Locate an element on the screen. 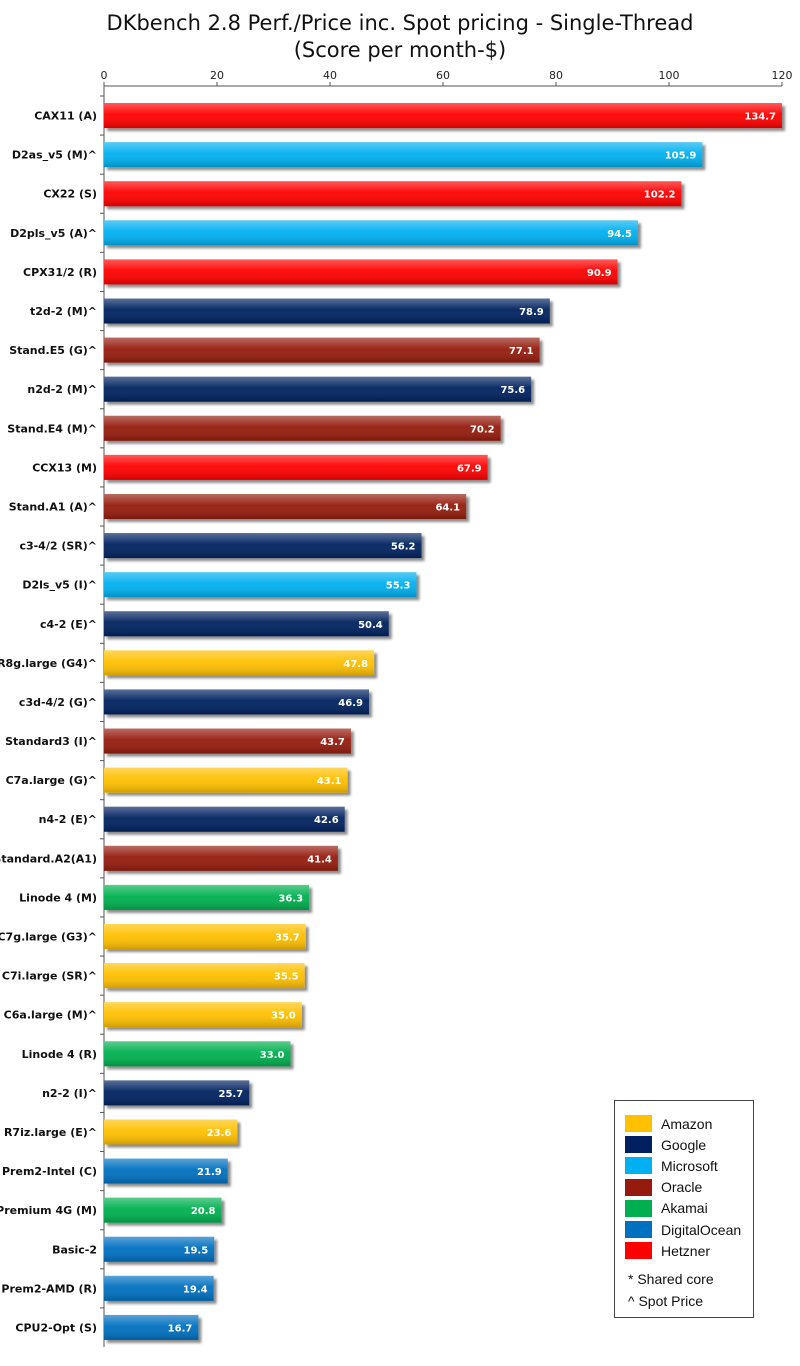 Image resolution: width=800 pixels, height=1366 pixels. x-tick-label: 100 is located at coordinates (669, 75).